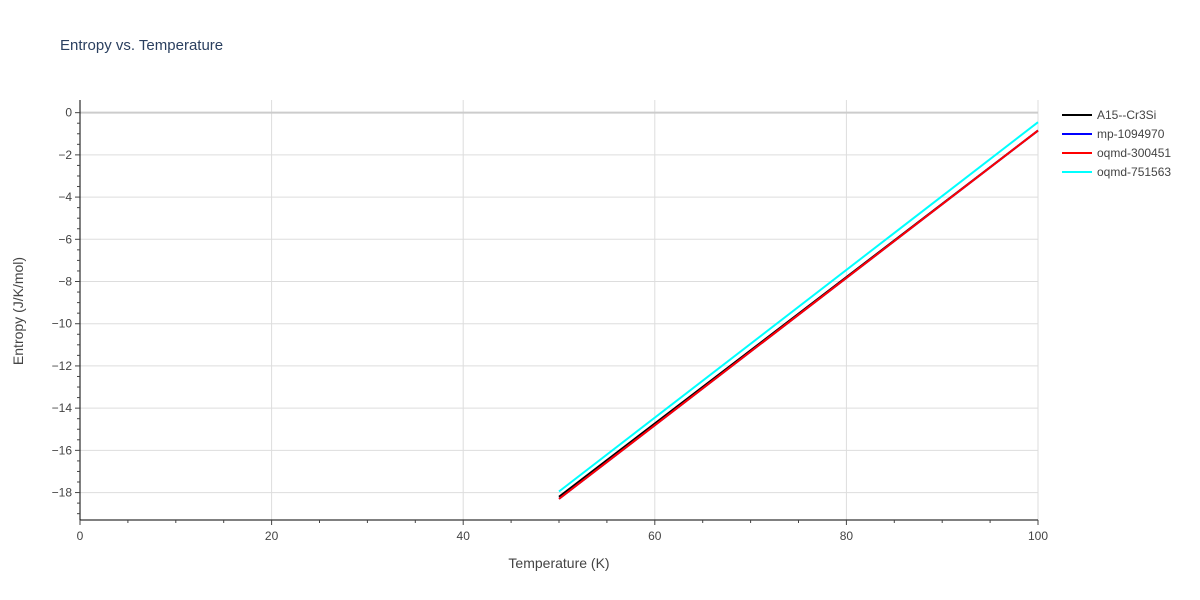  I want to click on legend-item: oqmd-751563, so click(1116, 172).